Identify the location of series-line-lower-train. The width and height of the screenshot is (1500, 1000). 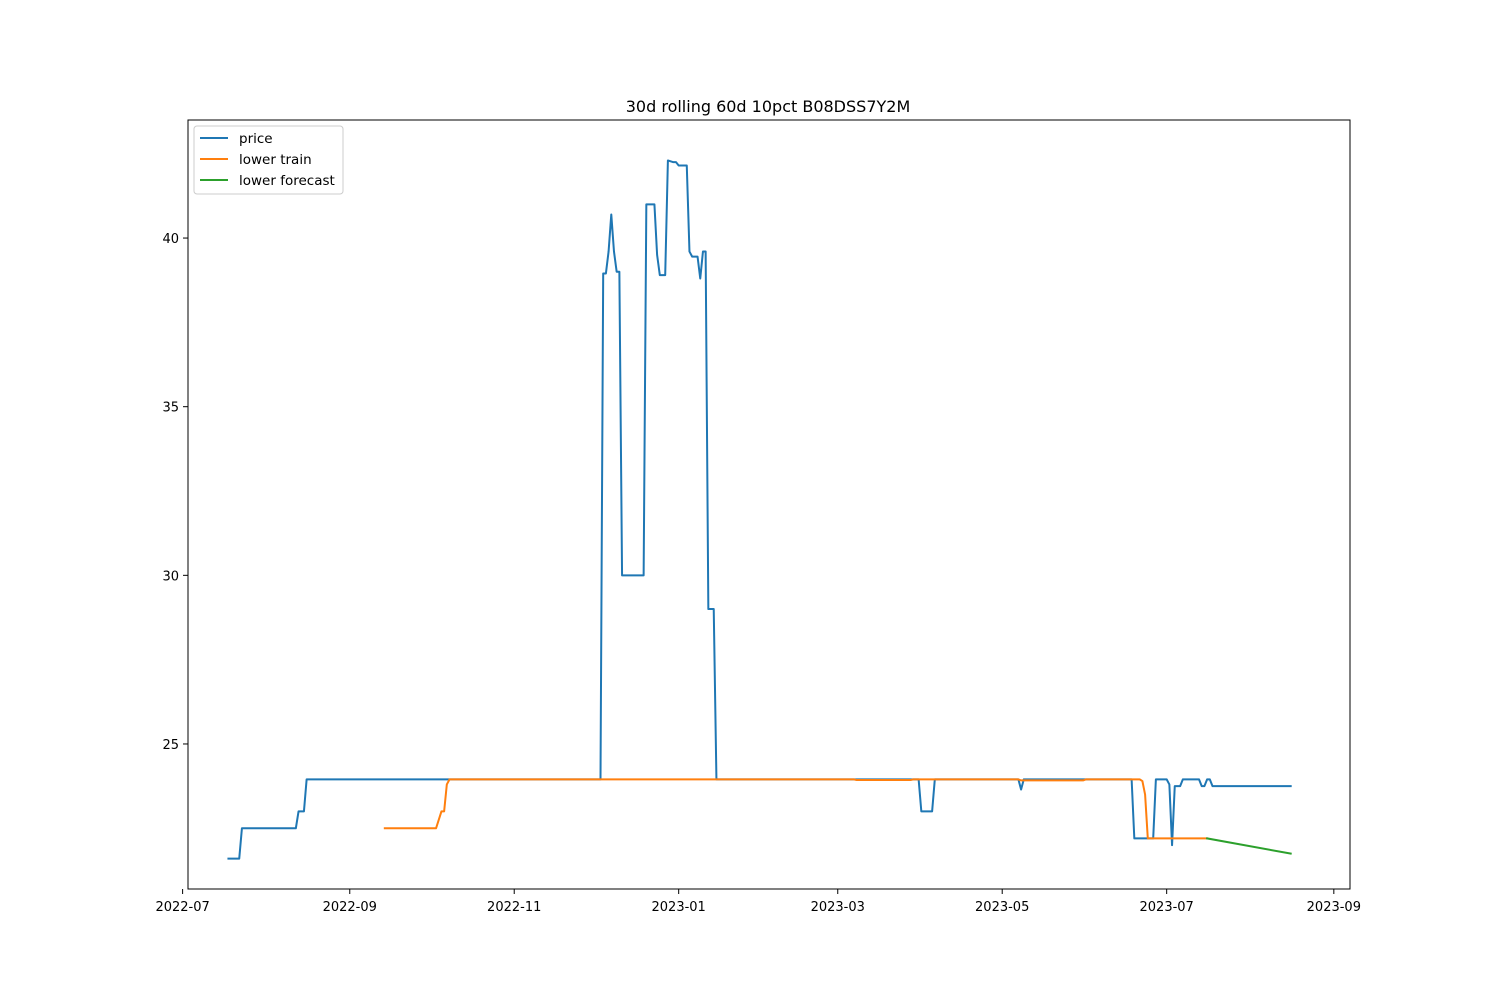
(796, 809).